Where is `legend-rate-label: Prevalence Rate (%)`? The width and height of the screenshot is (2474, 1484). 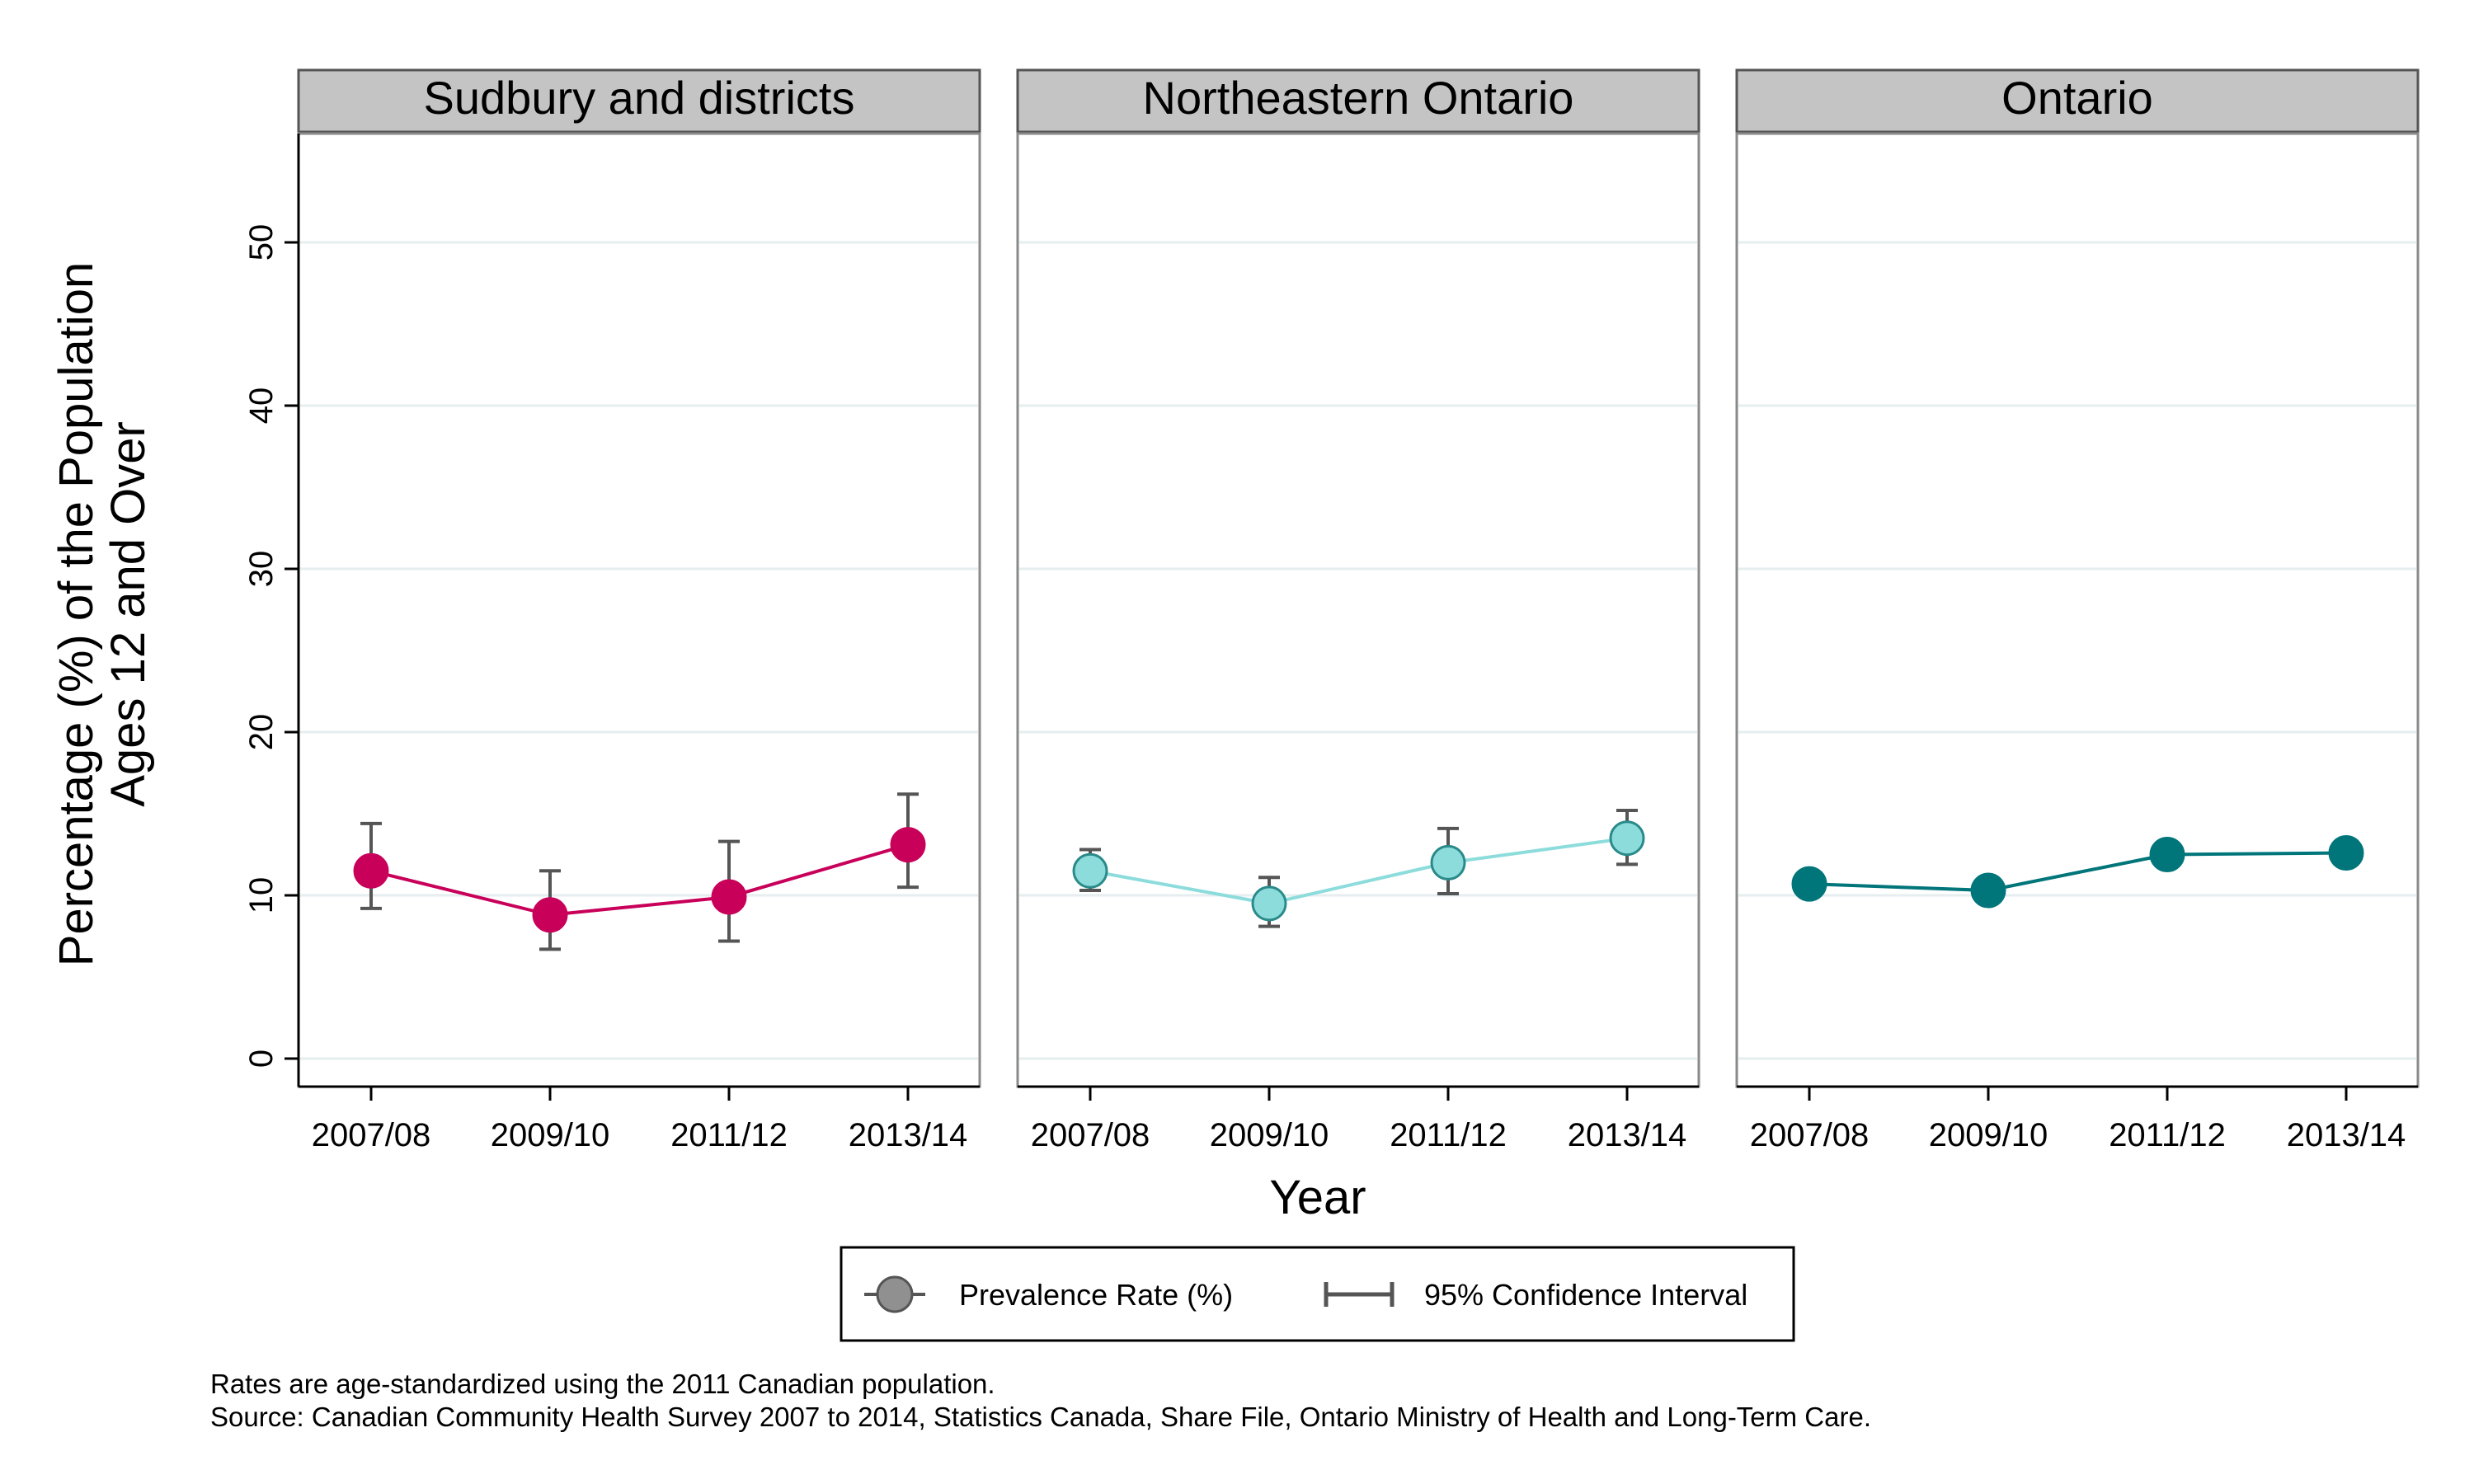
legend-rate-label: Prevalence Rate (%) is located at coordinates (1096, 1295).